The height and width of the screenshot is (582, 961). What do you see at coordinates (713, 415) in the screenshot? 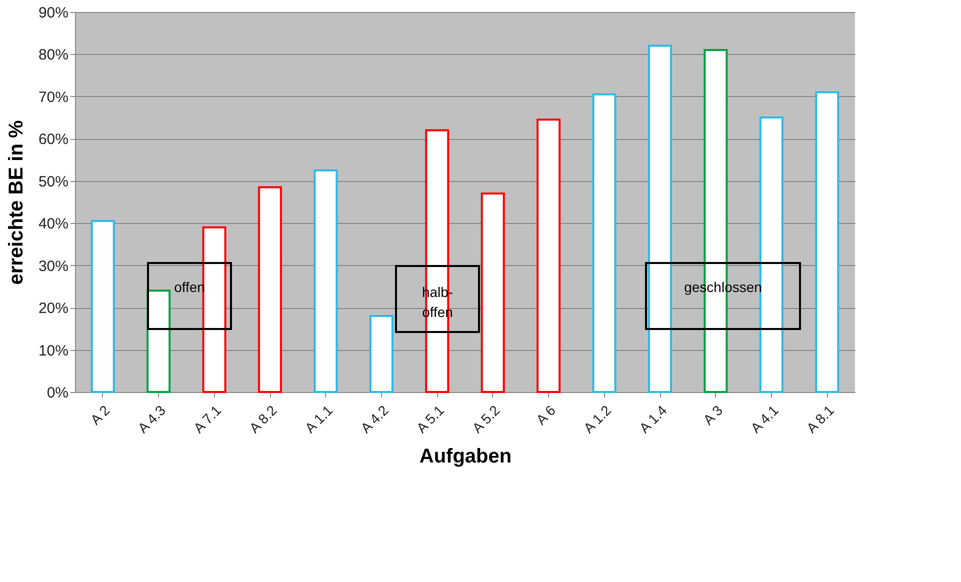
I see `x-tick-label: A 3` at bounding box center [713, 415].